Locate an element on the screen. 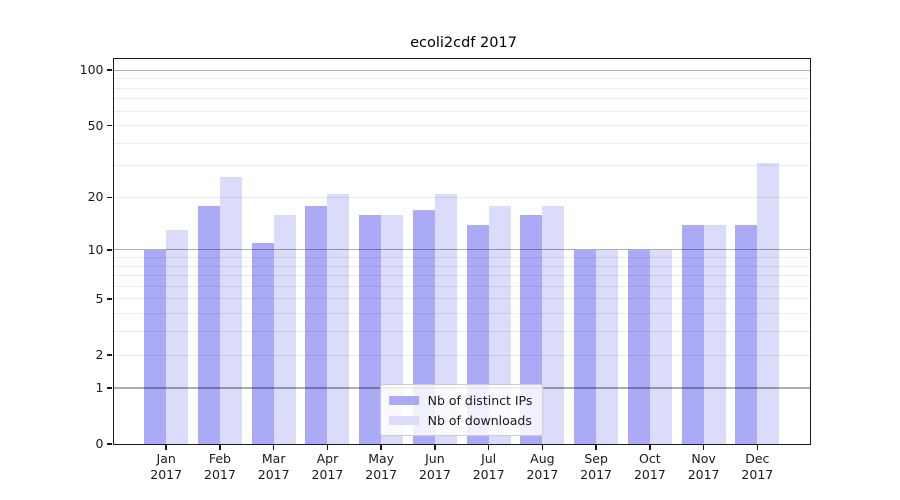  legend: Nb of distinct IPs Nb of downloads is located at coordinates (461, 410).